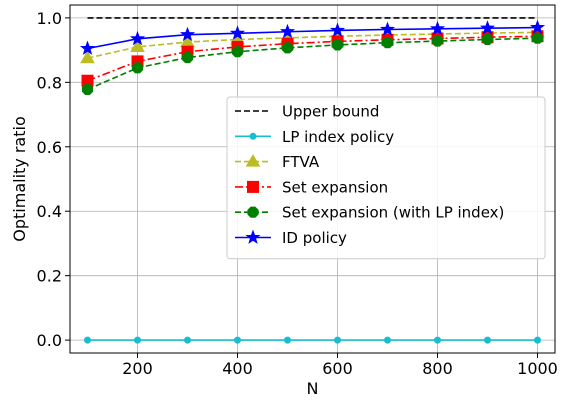 The width and height of the screenshot is (566, 400). I want to click on x-axis-label: N, so click(313, 388).